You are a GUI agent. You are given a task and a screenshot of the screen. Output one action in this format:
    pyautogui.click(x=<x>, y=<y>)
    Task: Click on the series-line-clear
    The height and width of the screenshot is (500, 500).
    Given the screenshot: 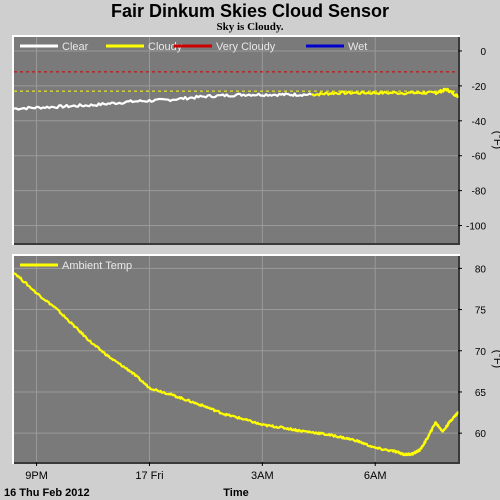 What is the action you would take?
    pyautogui.click(x=162, y=101)
    